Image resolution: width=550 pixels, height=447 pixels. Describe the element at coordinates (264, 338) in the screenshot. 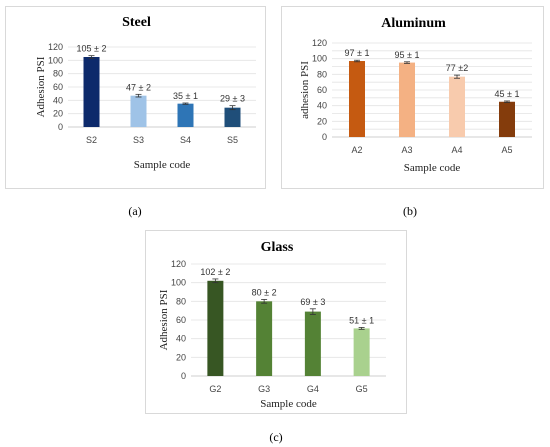

I see `glass-bar-g3` at that location.